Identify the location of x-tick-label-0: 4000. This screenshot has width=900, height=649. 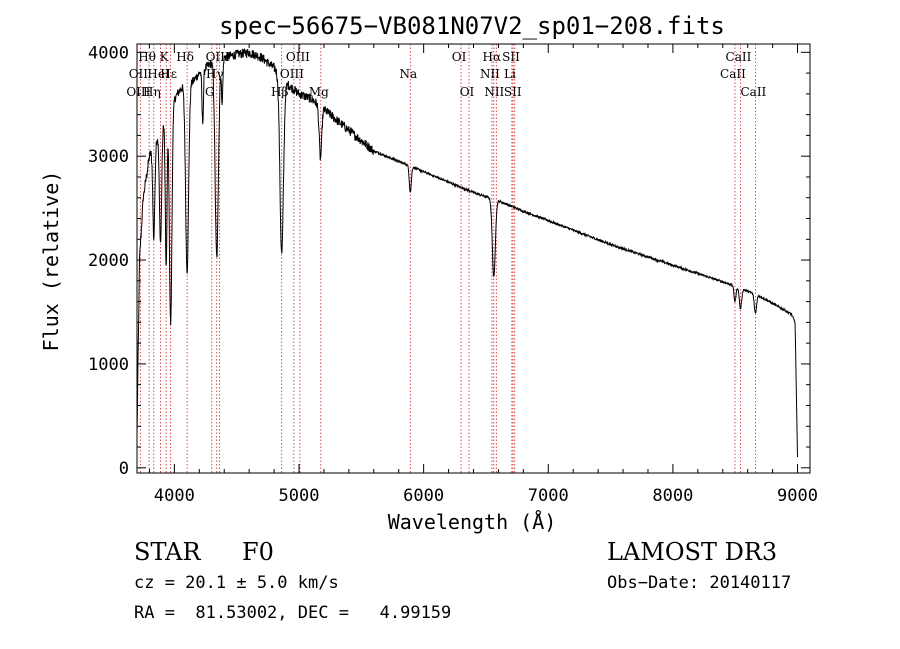
(174, 496).